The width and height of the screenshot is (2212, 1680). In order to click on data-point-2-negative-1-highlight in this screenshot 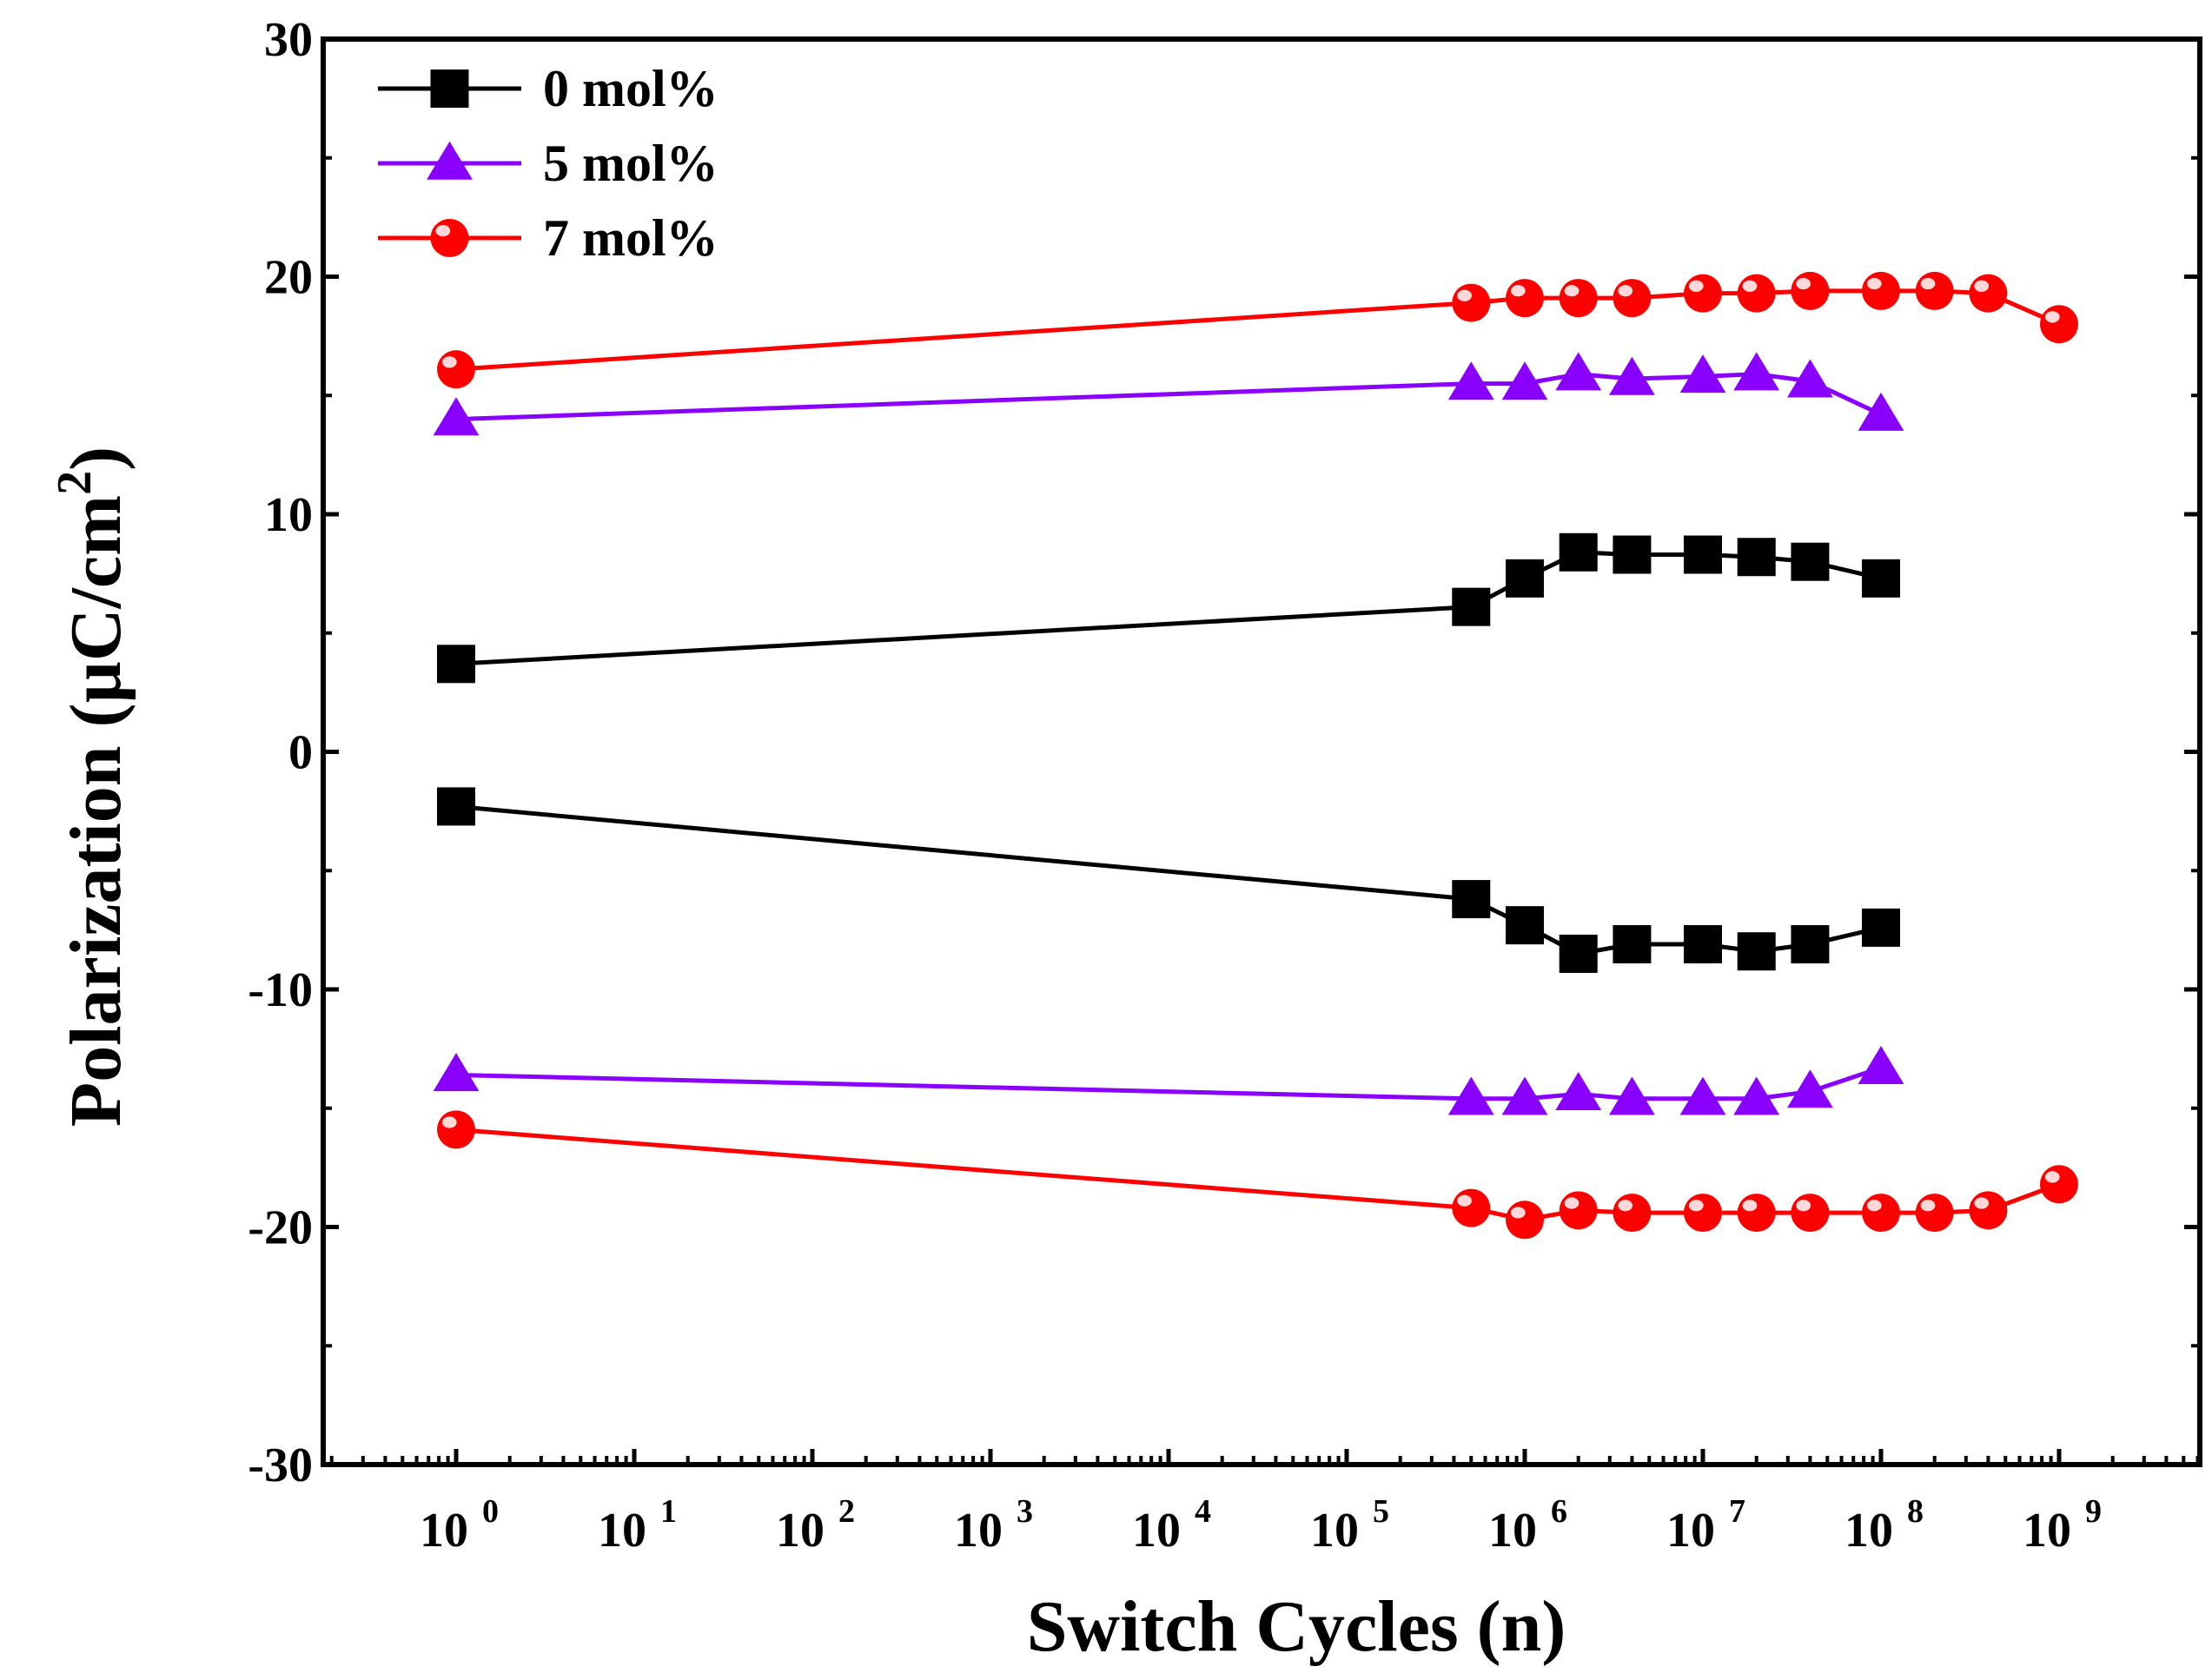, I will do `click(1464, 1200)`.